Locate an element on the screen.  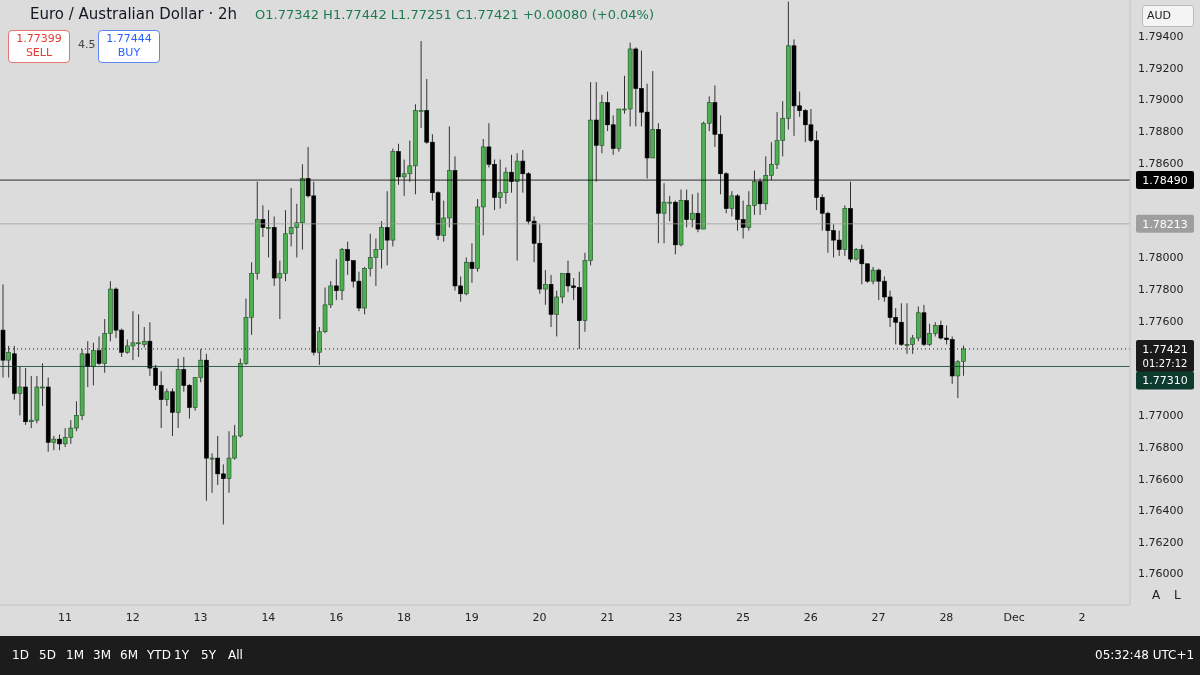
y-tick-label: 1.76000 is located at coordinates (1161, 574).